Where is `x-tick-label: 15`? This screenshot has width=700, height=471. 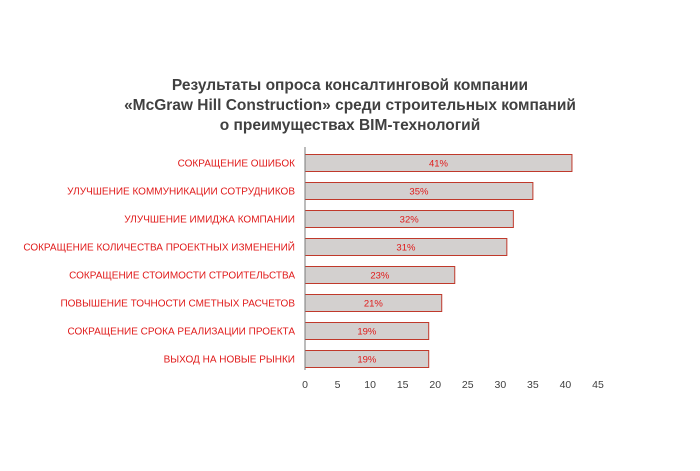
x-tick-label: 15 is located at coordinates (403, 385).